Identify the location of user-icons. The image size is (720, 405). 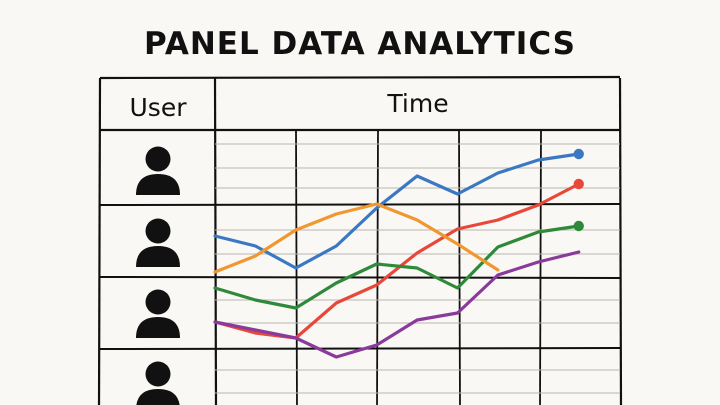
(158, 275).